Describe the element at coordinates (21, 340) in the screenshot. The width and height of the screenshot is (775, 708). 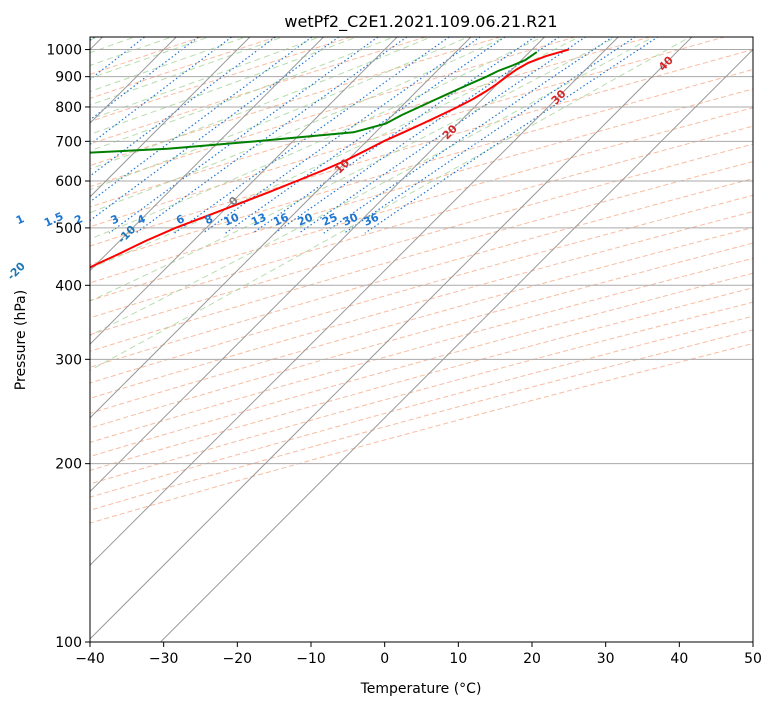
I see `y-axis-title: Pressure (hPa)` at that location.